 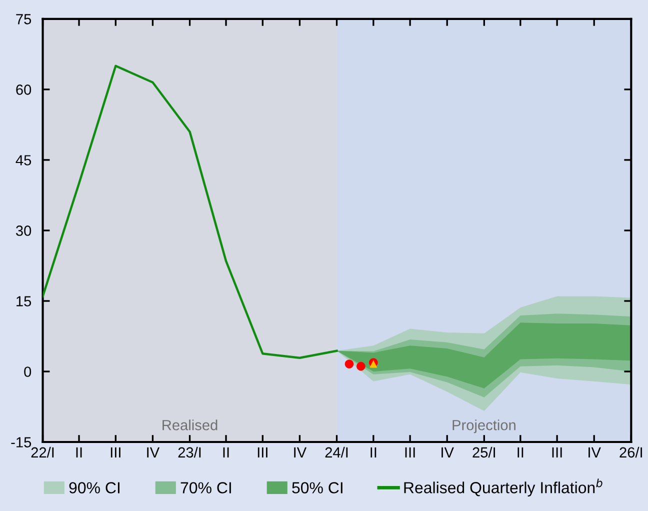 What do you see at coordinates (190, 425) in the screenshot?
I see `band-label: Realised` at bounding box center [190, 425].